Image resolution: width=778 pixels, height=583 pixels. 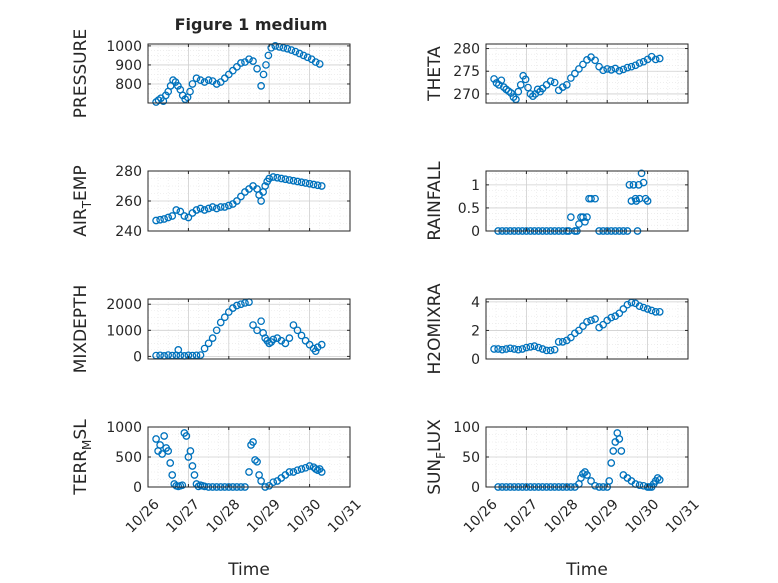 I want to click on subplot-6: 0 2 4 H2OMIXRA, so click(x=557, y=329).